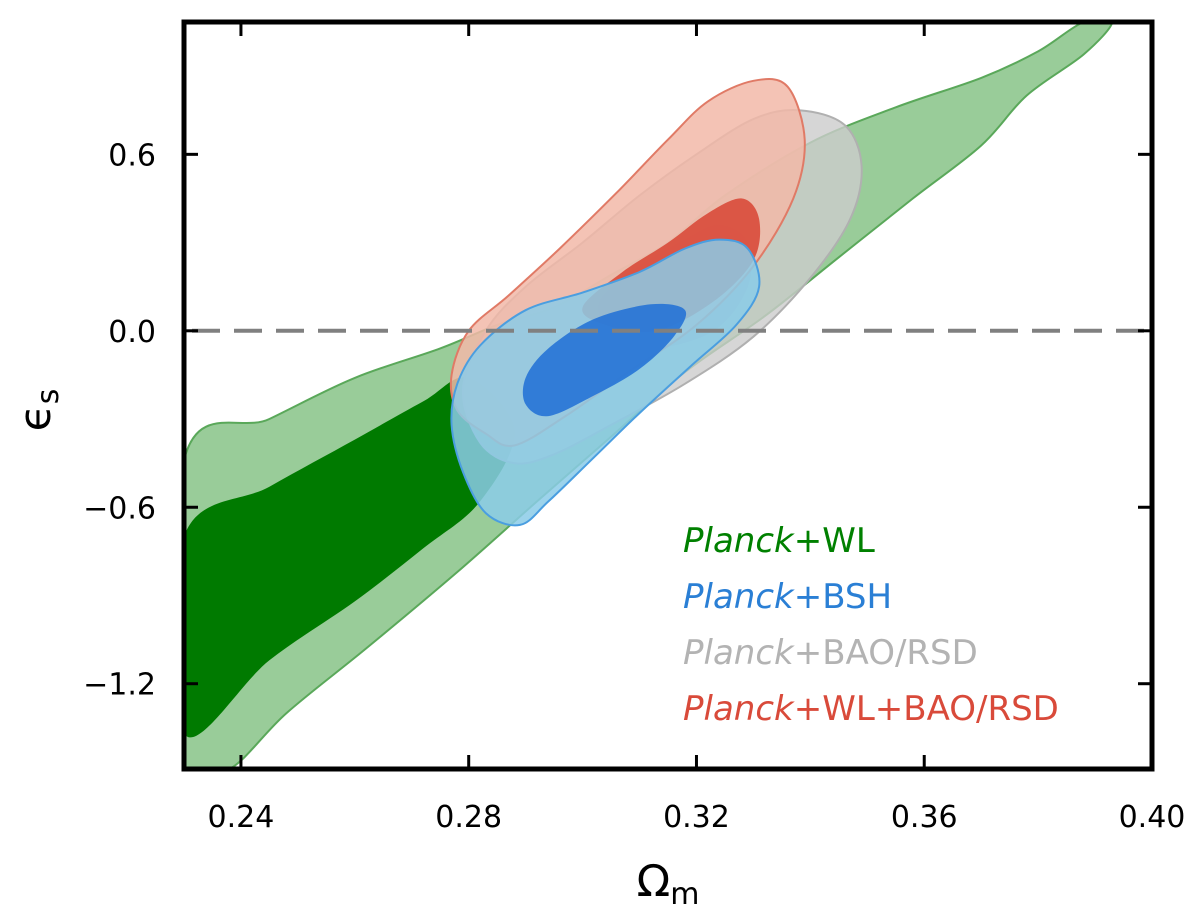 The image size is (1200, 914). I want to click on y-axis-title: ϵs, so click(38, 410).